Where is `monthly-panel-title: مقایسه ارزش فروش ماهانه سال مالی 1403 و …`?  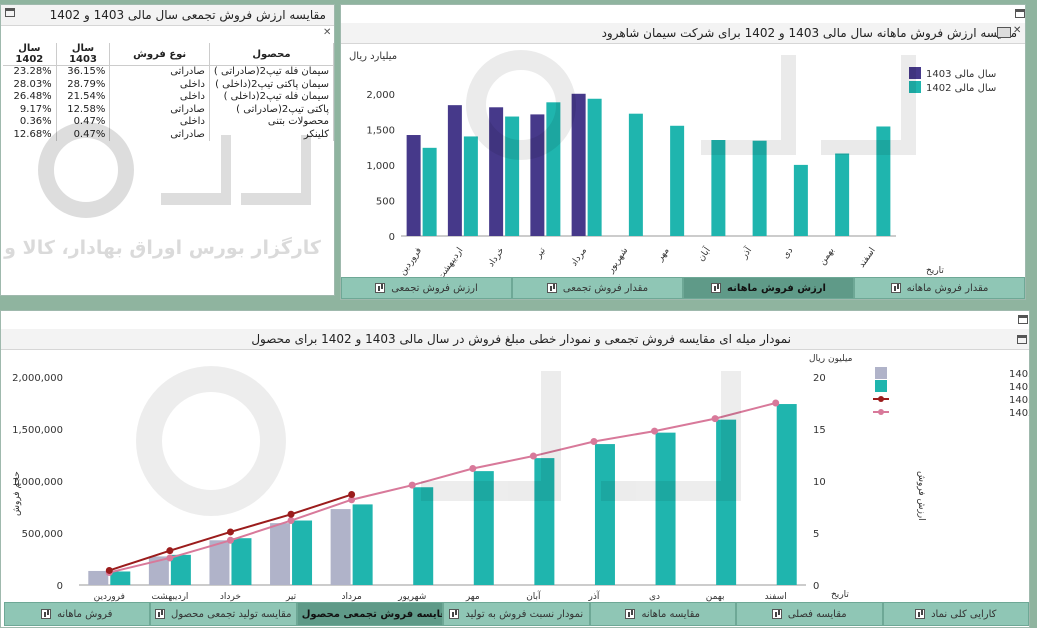 monthly-panel-title: مقایسه ارزش فروش ماهانه سال مالی 1403 و … is located at coordinates (683, 33).